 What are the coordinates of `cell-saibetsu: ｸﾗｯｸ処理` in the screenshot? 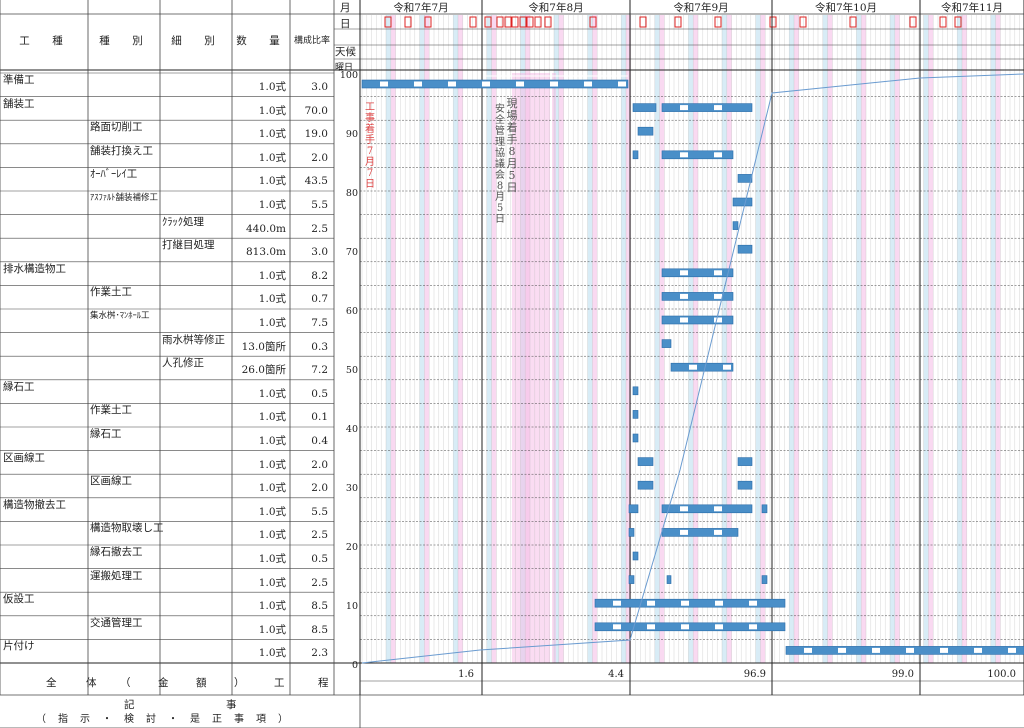 It's located at (183, 221).